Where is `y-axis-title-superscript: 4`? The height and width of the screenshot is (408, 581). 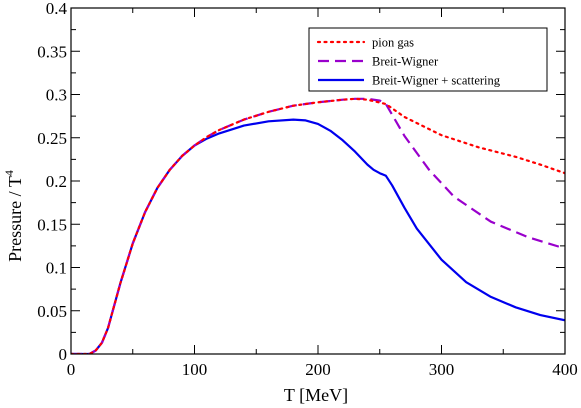 y-axis-title-superscript: 4 is located at coordinates (9, 173).